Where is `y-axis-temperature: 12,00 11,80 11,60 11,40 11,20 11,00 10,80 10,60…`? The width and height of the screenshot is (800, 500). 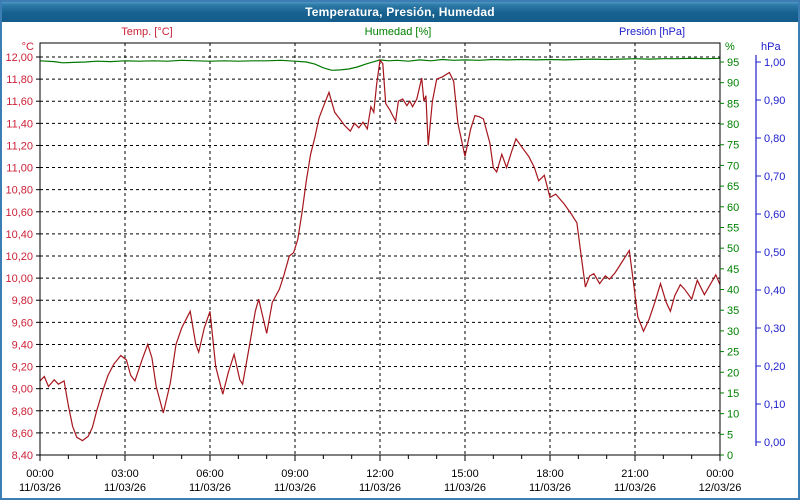
y-axis-temperature: 12,00 11,80 11,60 11,40 11,20 11,00 10,80 10,60… is located at coordinates (22, 251).